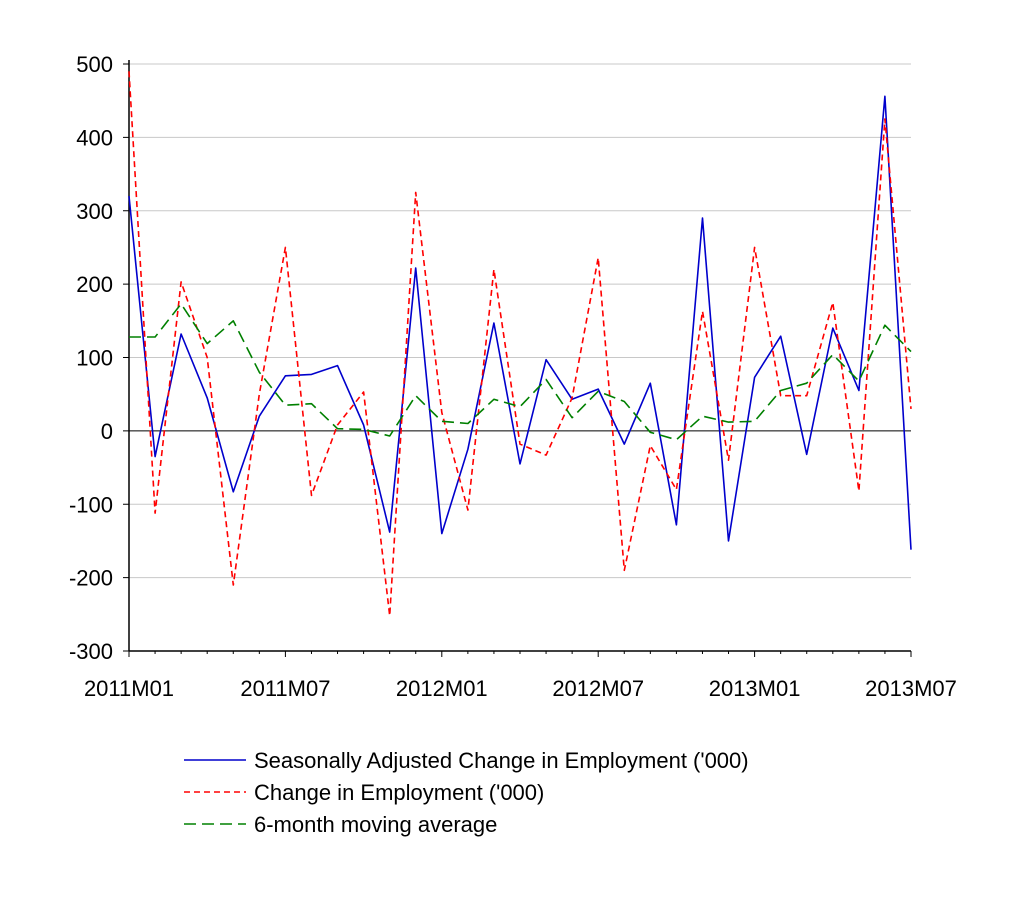 This screenshot has height=905, width=1024. What do you see at coordinates (94, 211) in the screenshot?
I see `y-tick-label: 300` at bounding box center [94, 211].